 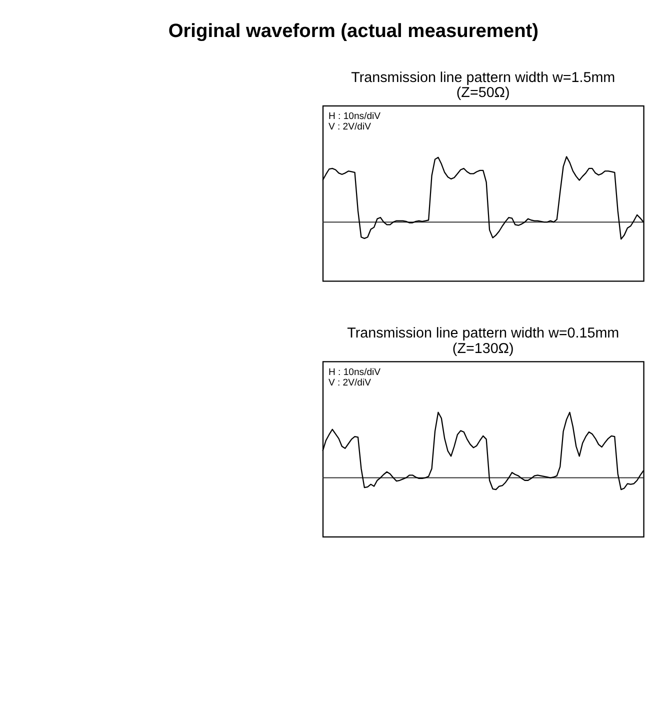 I want to click on chart-title: Transmission line pattern width w=1.5mm, so click(x=483, y=78).